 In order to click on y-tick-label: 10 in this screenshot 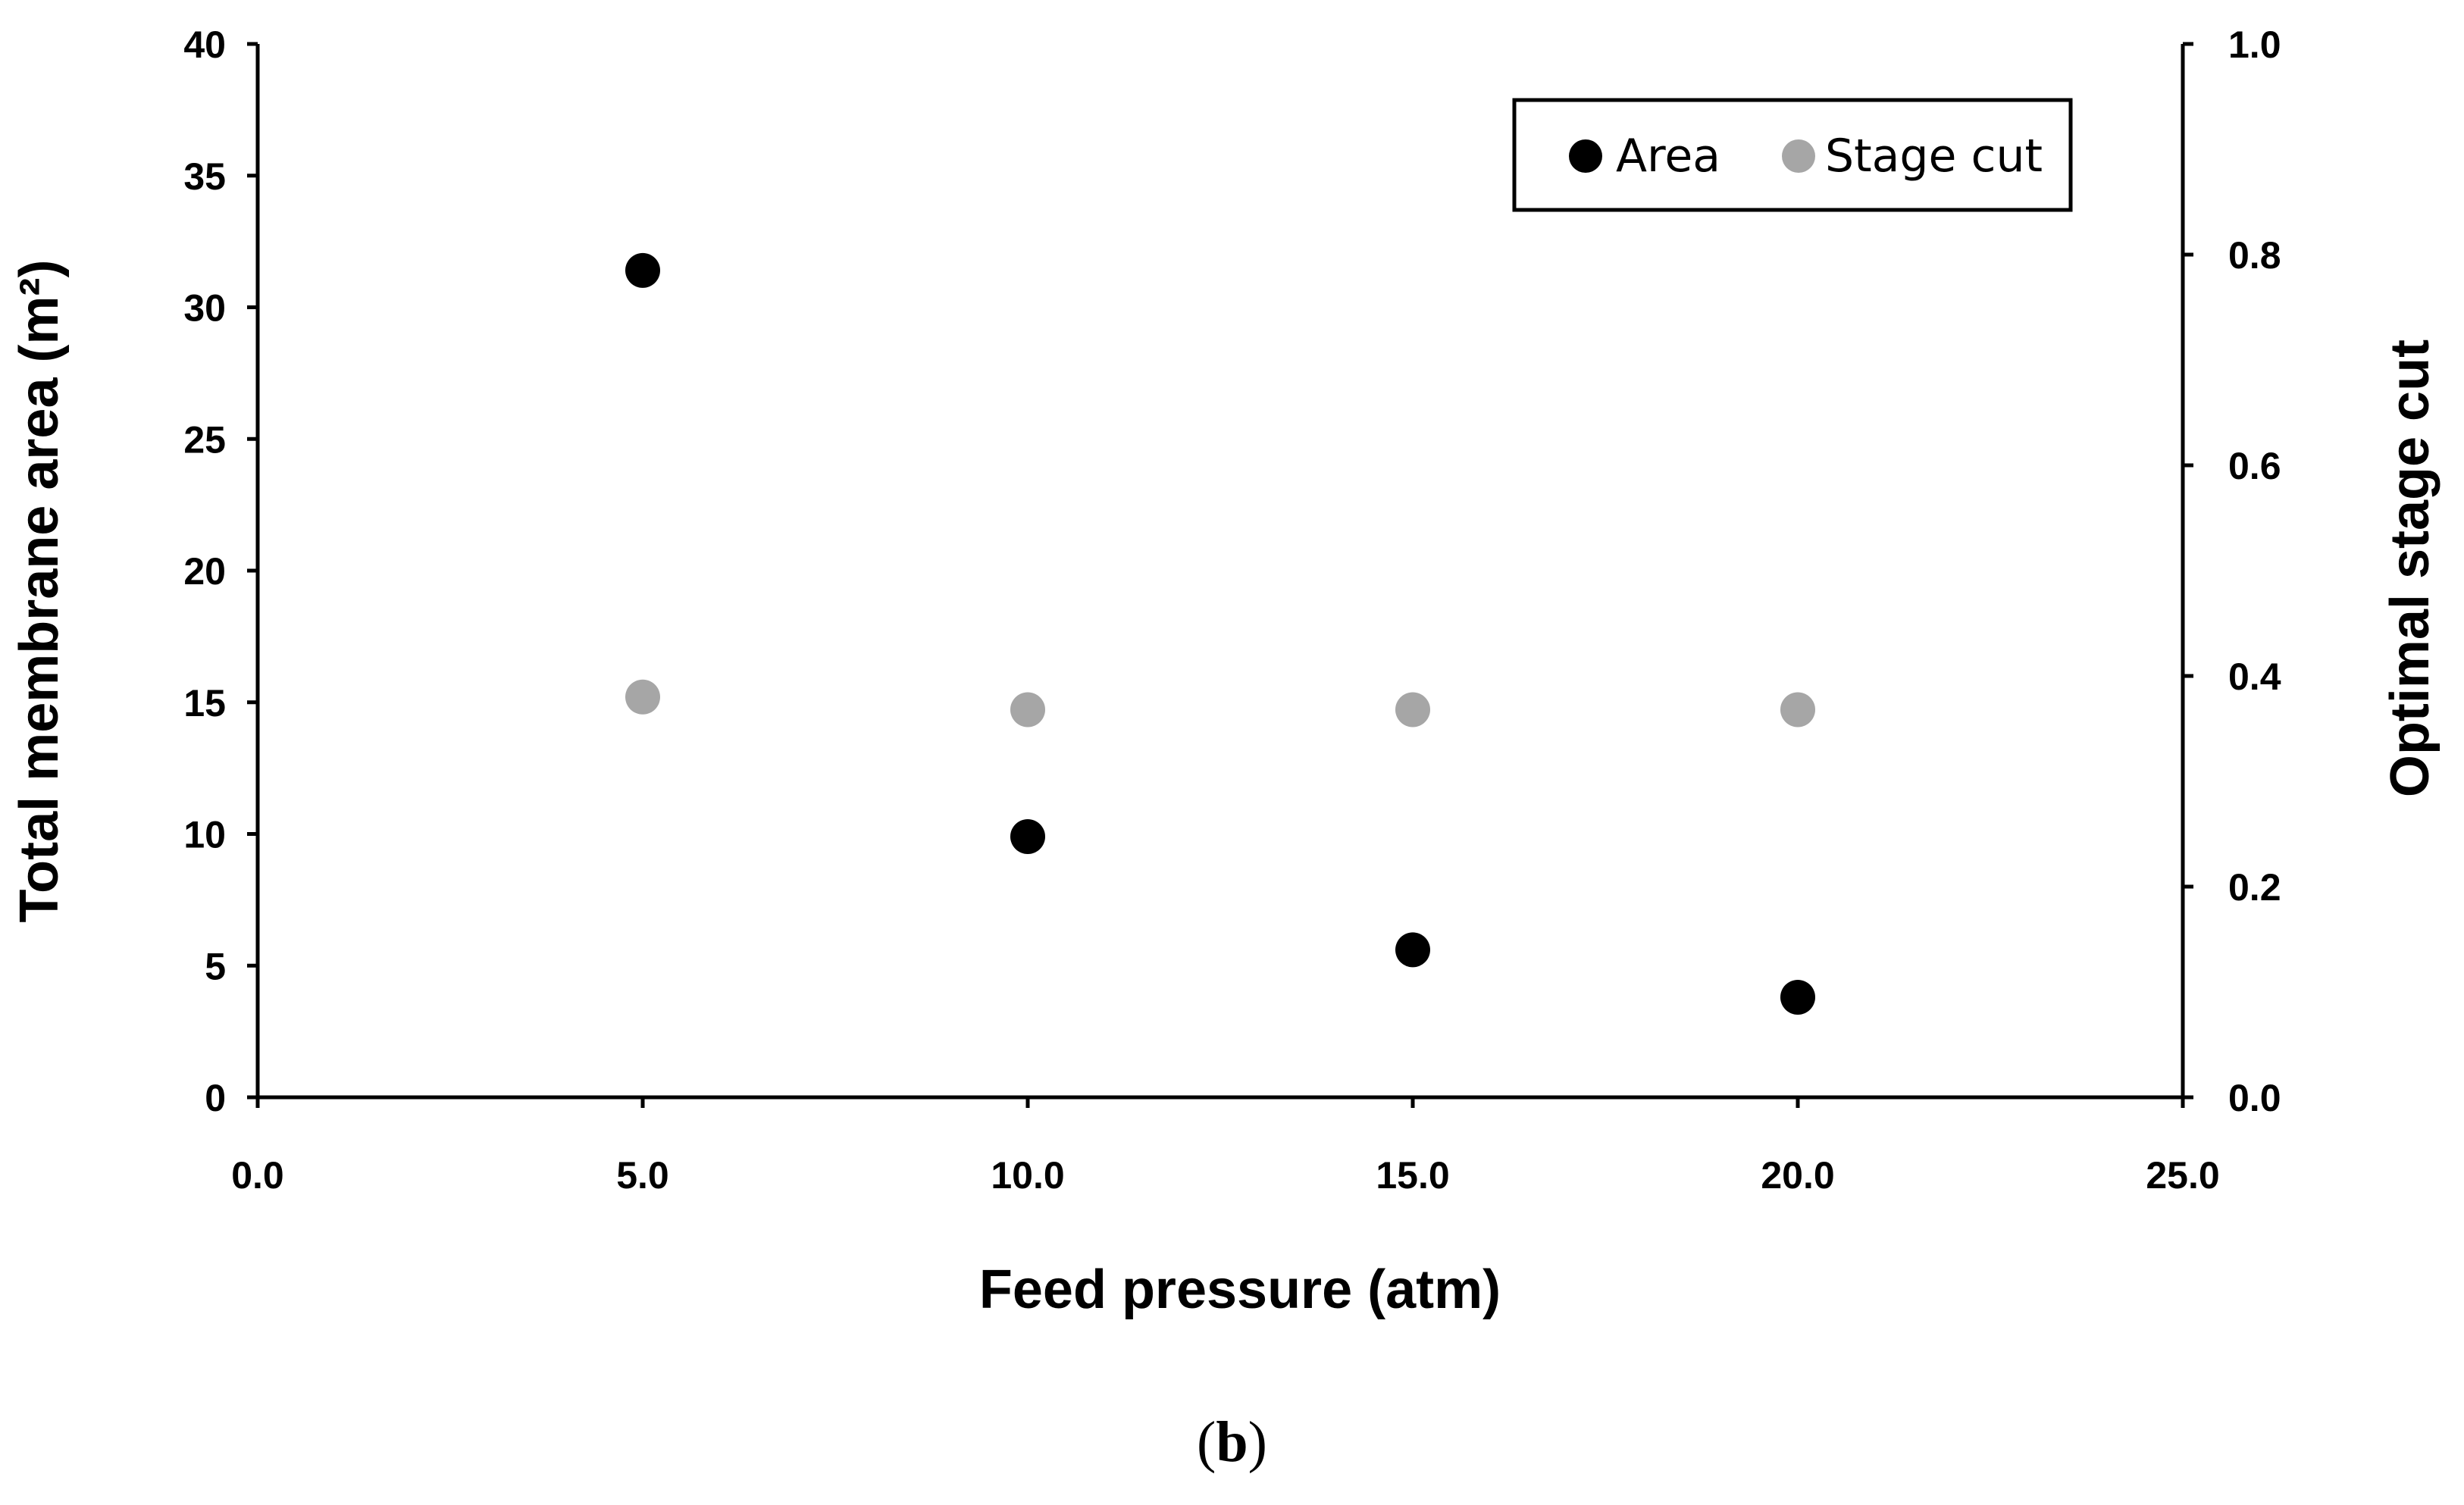, I will do `click(204, 835)`.